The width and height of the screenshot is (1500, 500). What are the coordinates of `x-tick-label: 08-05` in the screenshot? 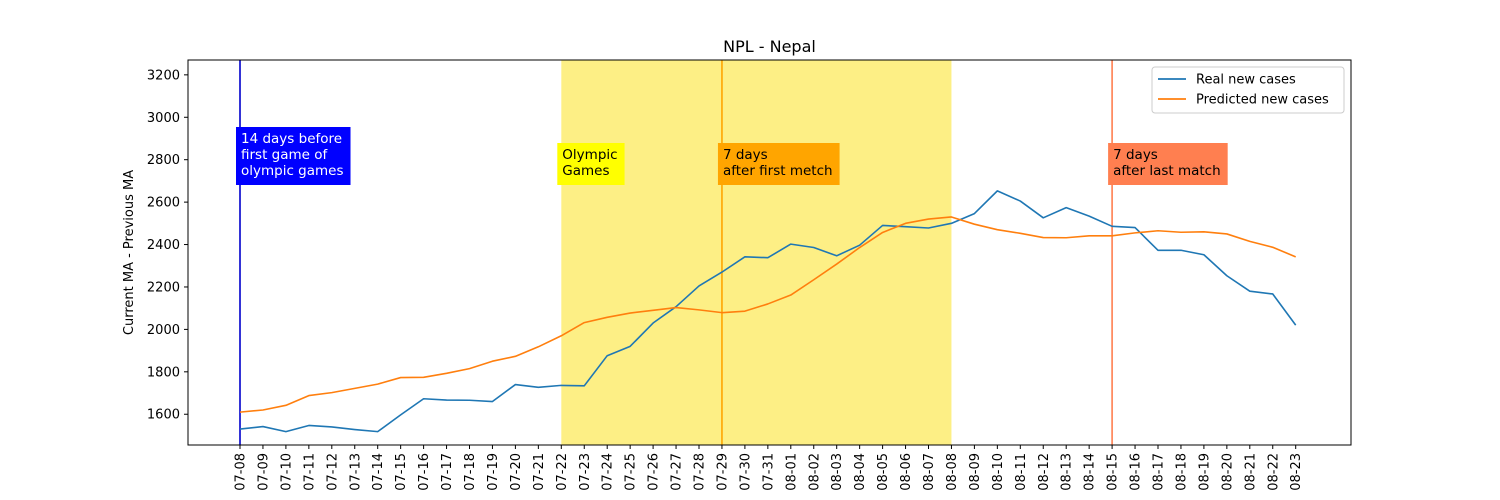 It's located at (883, 472).